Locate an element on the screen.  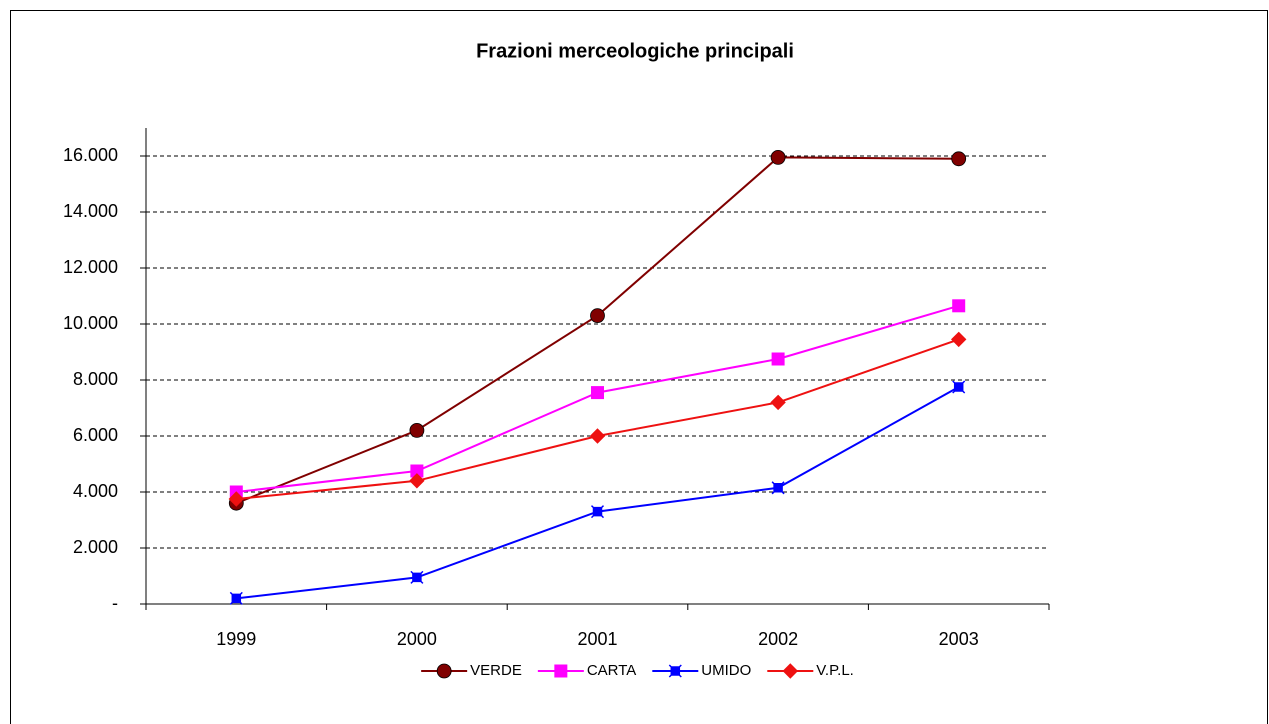
y-tick-label: 4.000 is located at coordinates (95, 491).